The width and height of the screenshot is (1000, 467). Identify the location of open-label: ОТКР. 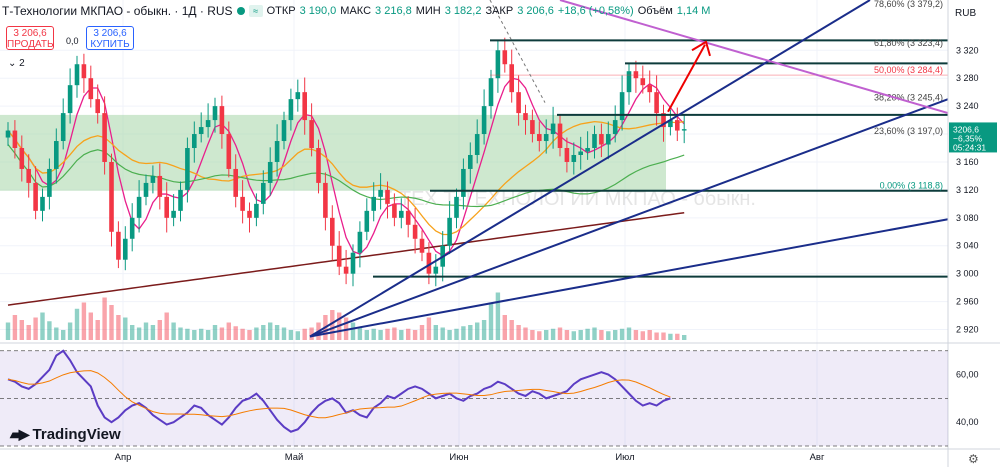
(281, 11).